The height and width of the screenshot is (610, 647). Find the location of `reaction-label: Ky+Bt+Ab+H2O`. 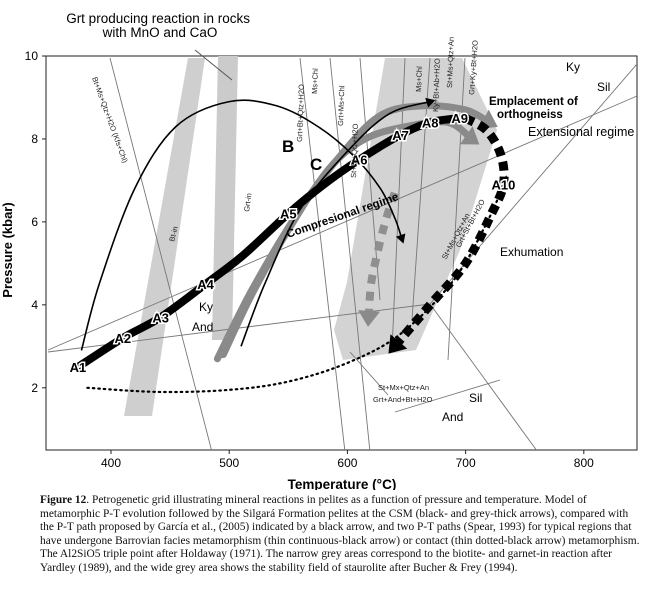

reaction-label: Ky+Bt+Ab+H2O is located at coordinates (436, 85).